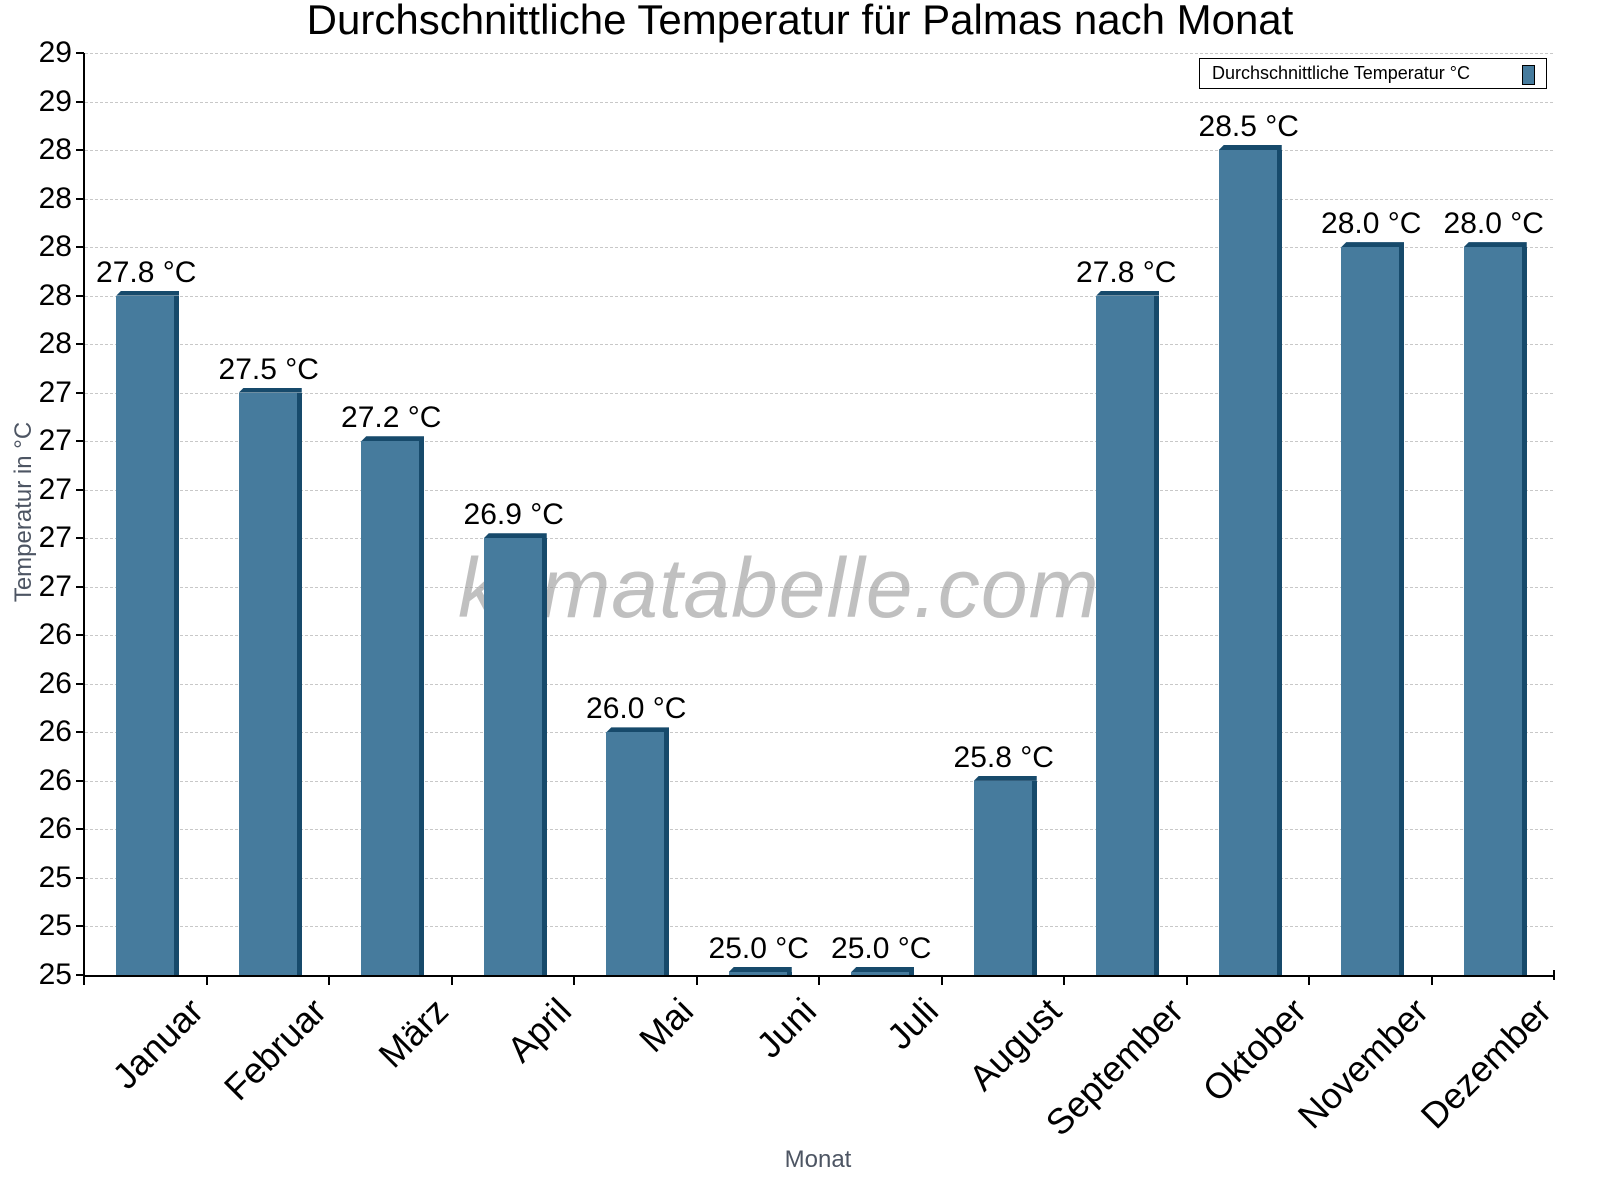 This screenshot has height=1200, width=1600. I want to click on x-tick-label: Januar, so click(158, 1043).